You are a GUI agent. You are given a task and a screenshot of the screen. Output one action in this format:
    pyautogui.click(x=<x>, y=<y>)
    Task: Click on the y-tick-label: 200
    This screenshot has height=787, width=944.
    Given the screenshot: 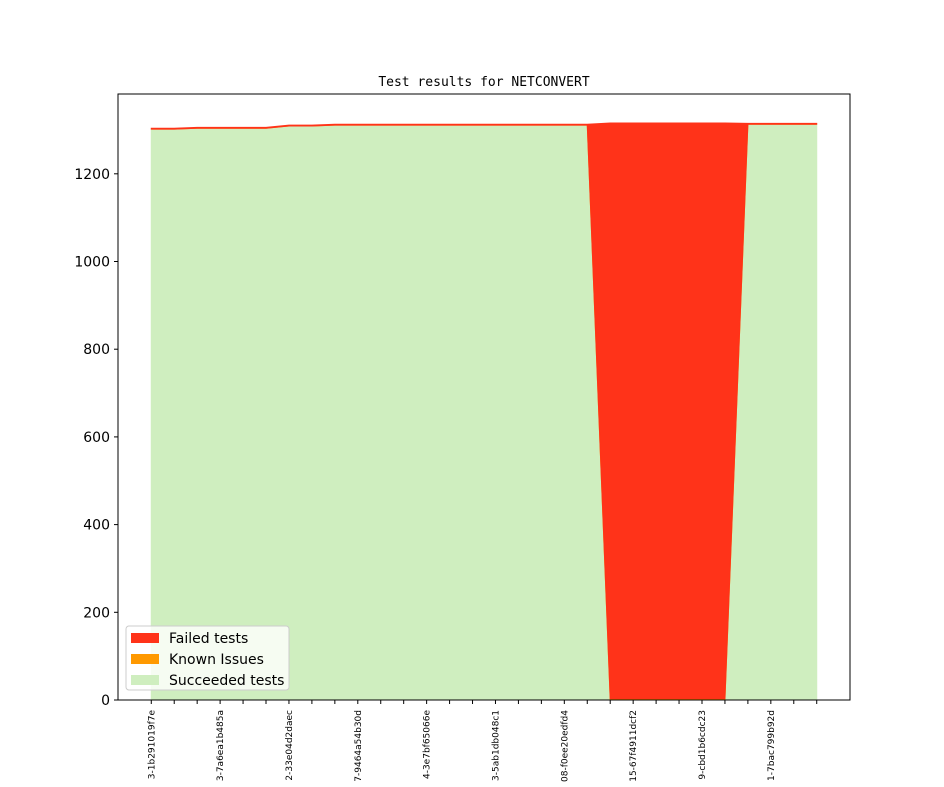 What is the action you would take?
    pyautogui.click(x=96, y=613)
    